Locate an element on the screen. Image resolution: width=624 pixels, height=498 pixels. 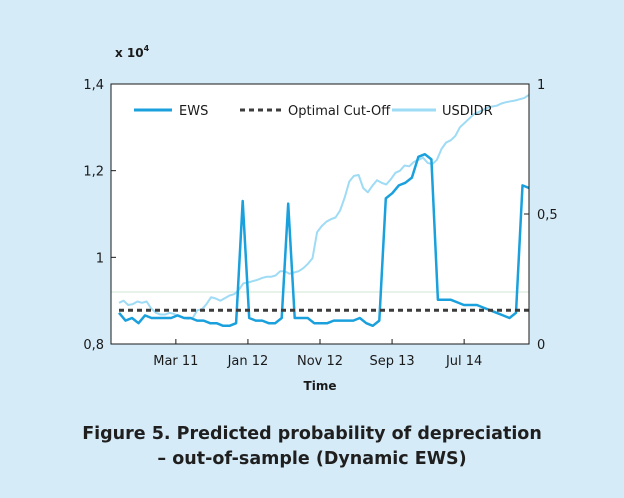
x-axis: Mar 11 Jan 12 Nov 12 Sep 13 Jul 14 is located at coordinates (317, 354).